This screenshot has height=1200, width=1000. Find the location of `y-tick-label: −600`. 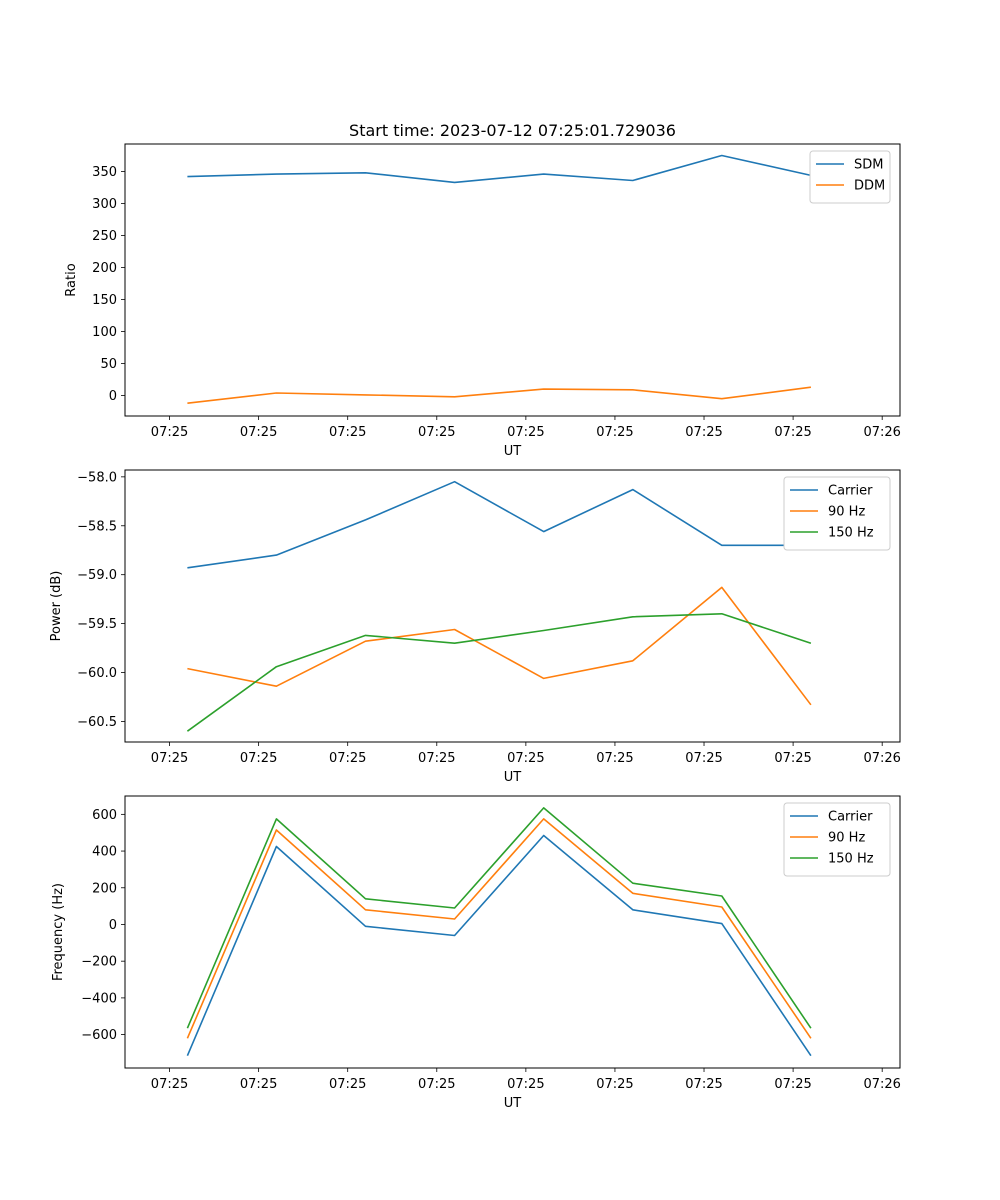

y-tick-label: −600 is located at coordinates (99, 1035).